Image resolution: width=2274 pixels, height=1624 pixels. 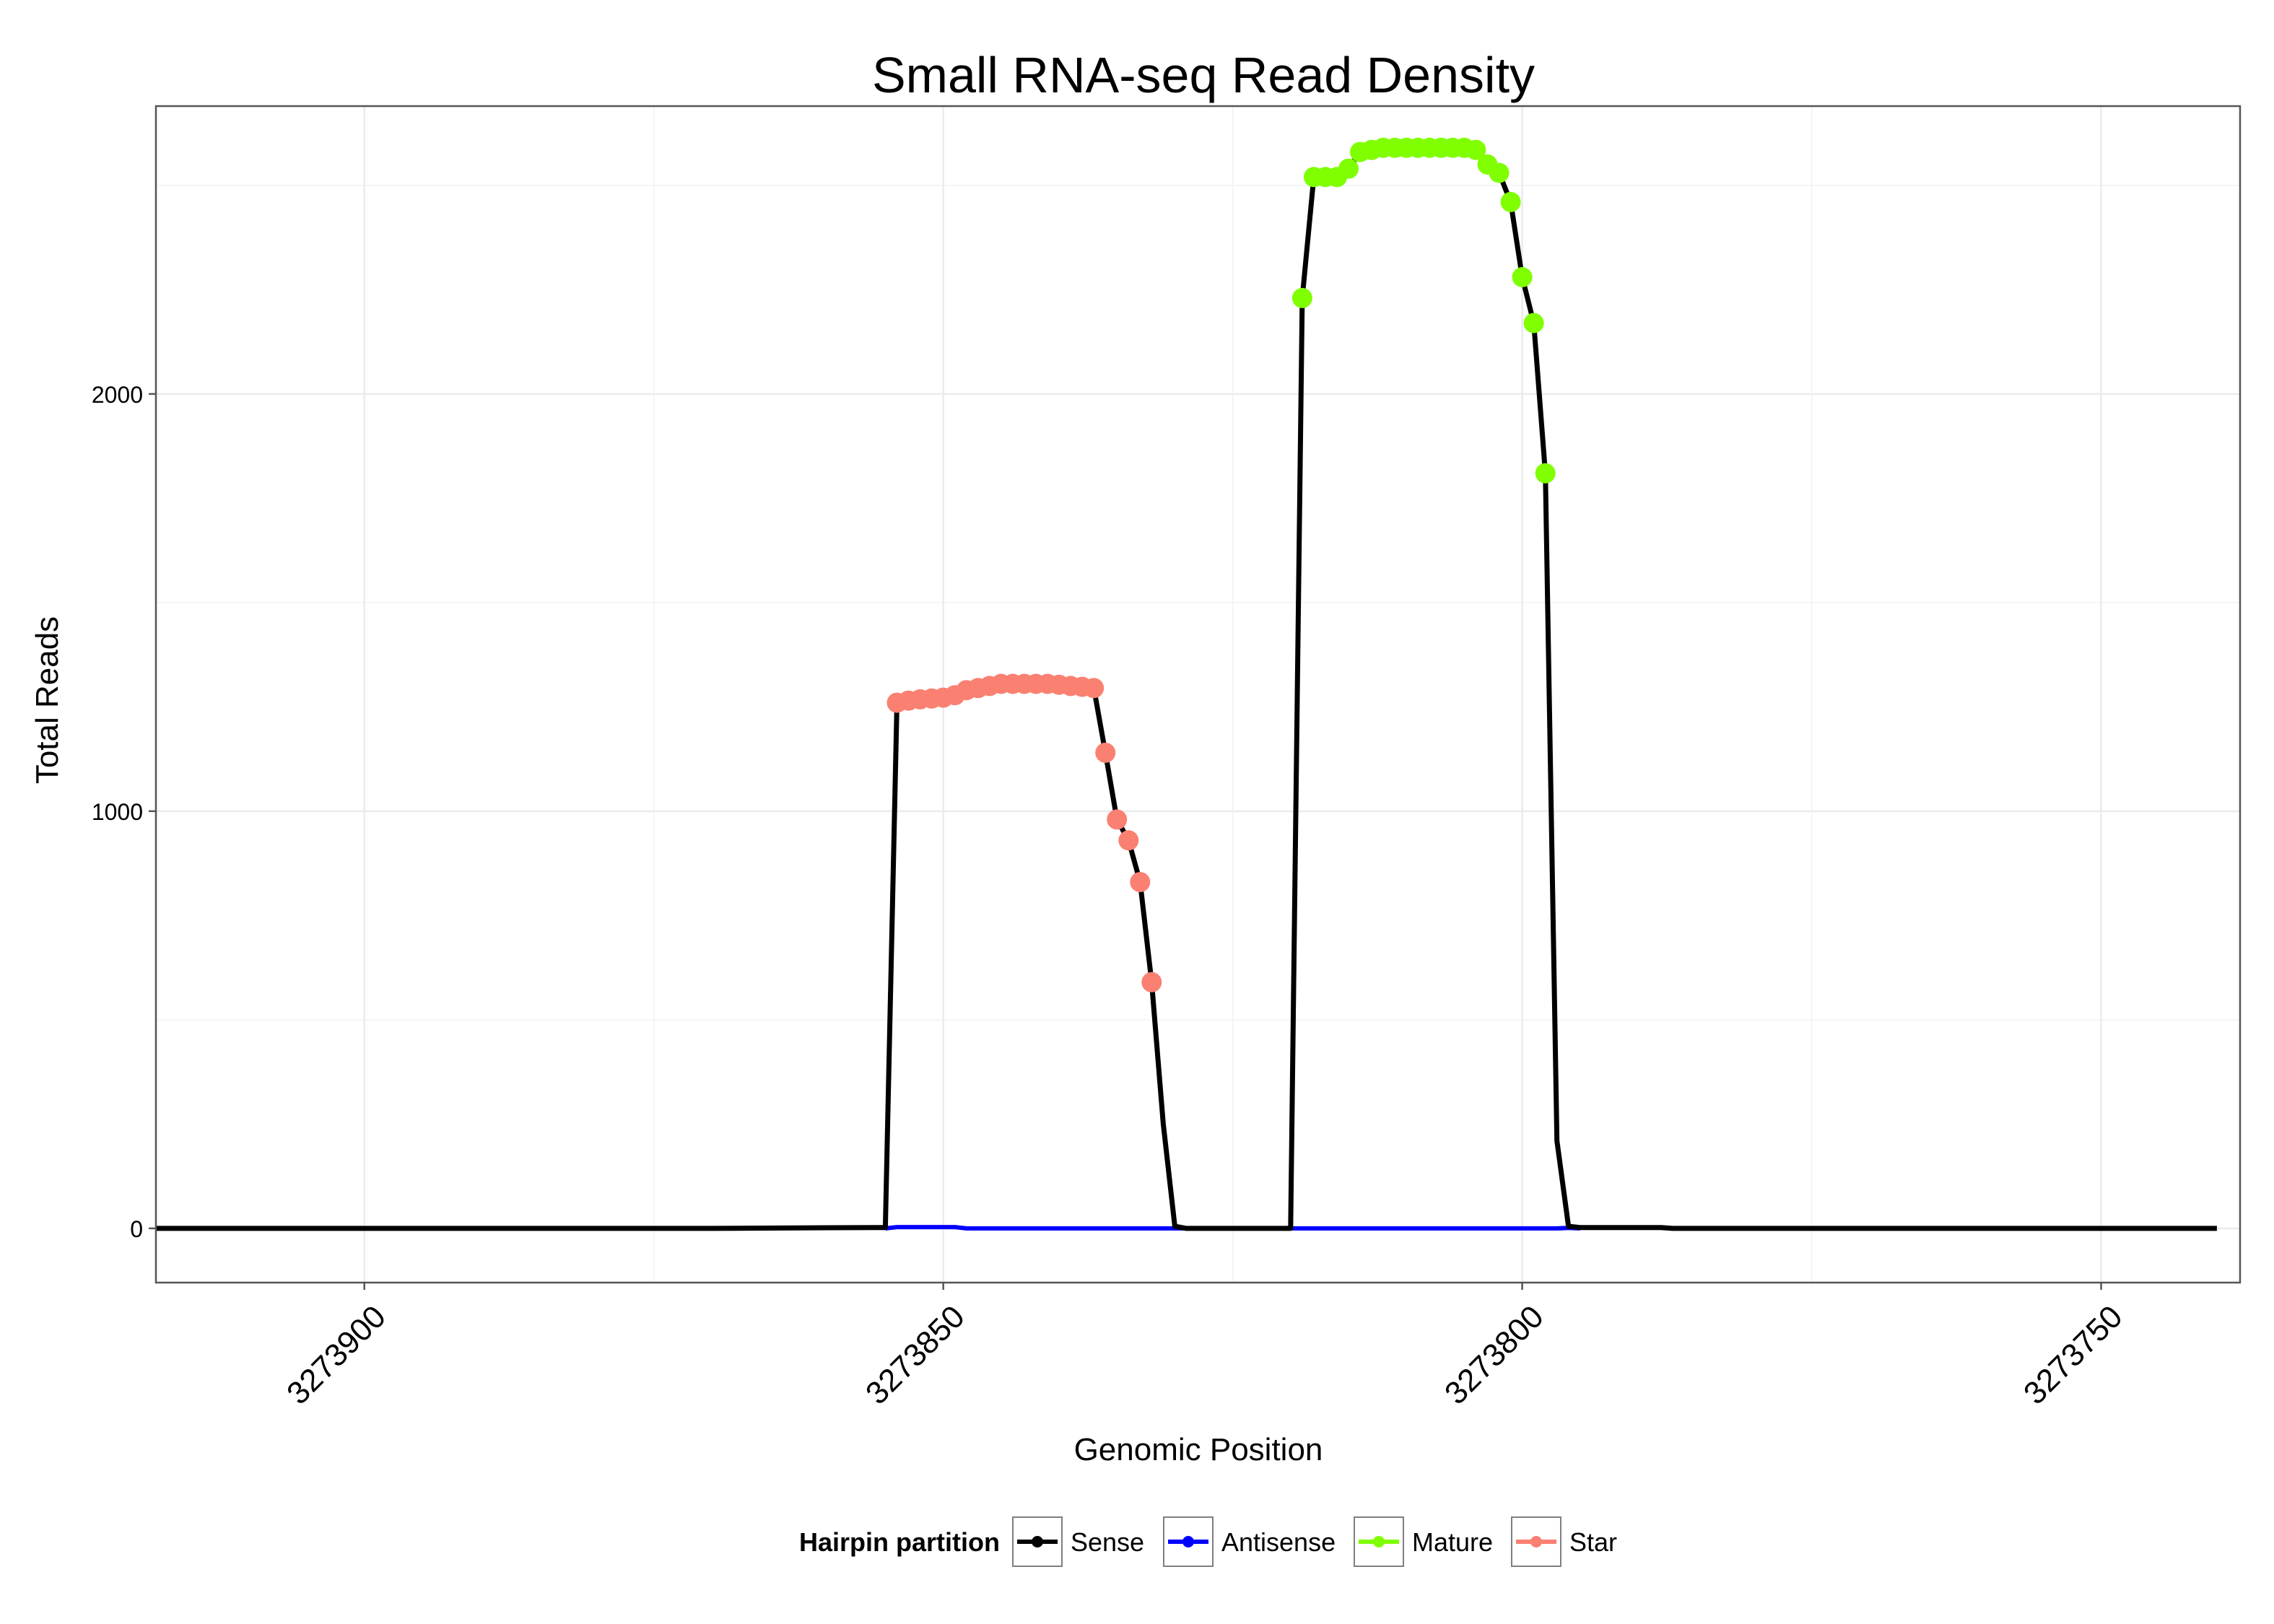 I want to click on chart-title: Small RNA-seq Read Density, so click(x=1204, y=75).